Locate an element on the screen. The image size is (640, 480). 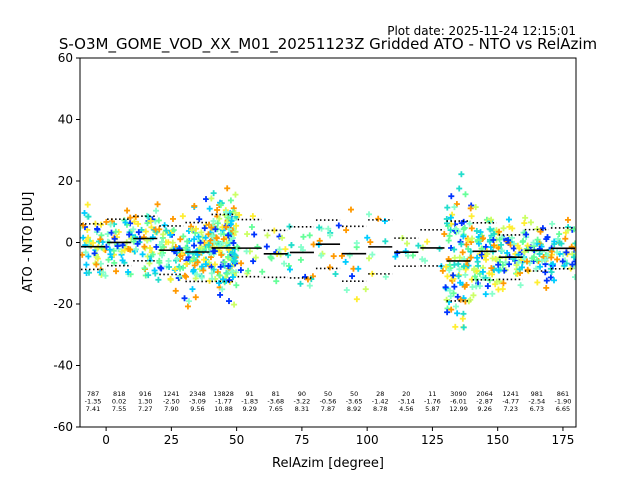
bin-mean-lines is located at coordinates (328, 257).